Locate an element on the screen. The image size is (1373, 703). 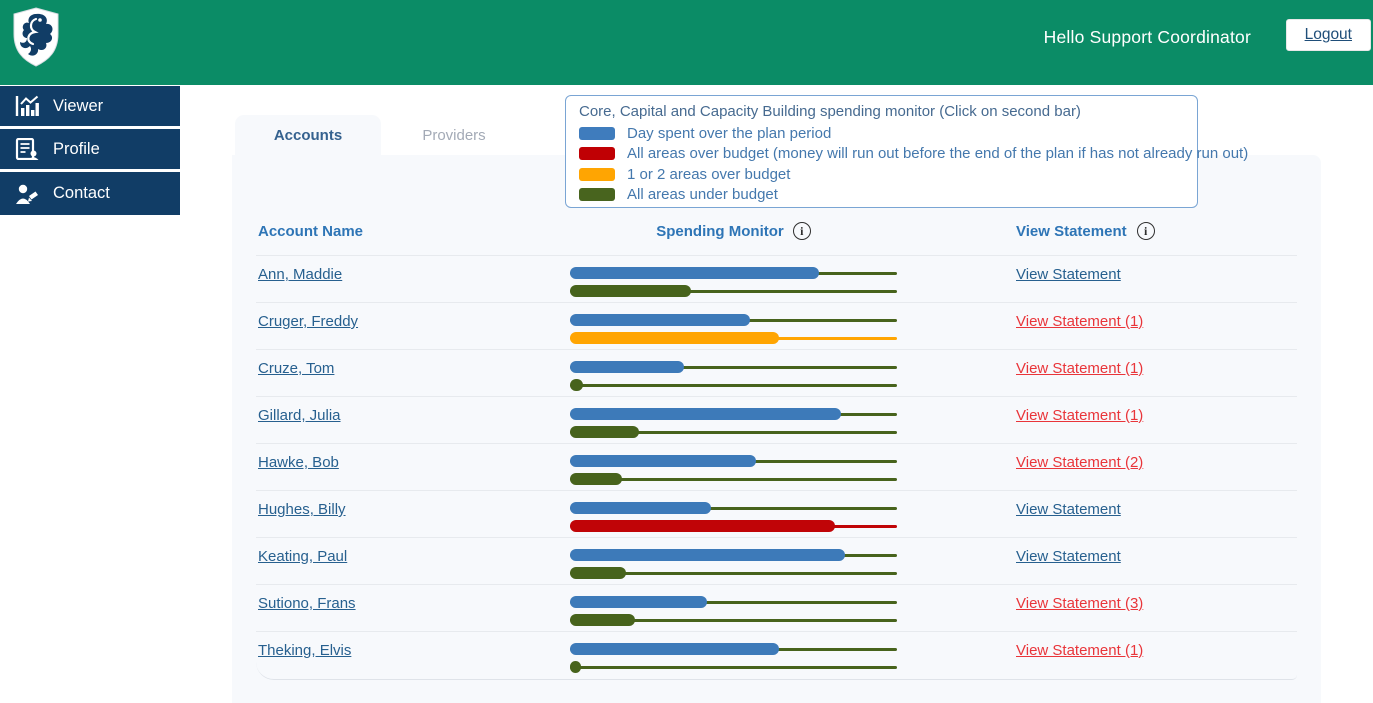
account-name-link: Hughes, Billy is located at coordinates (302, 509).